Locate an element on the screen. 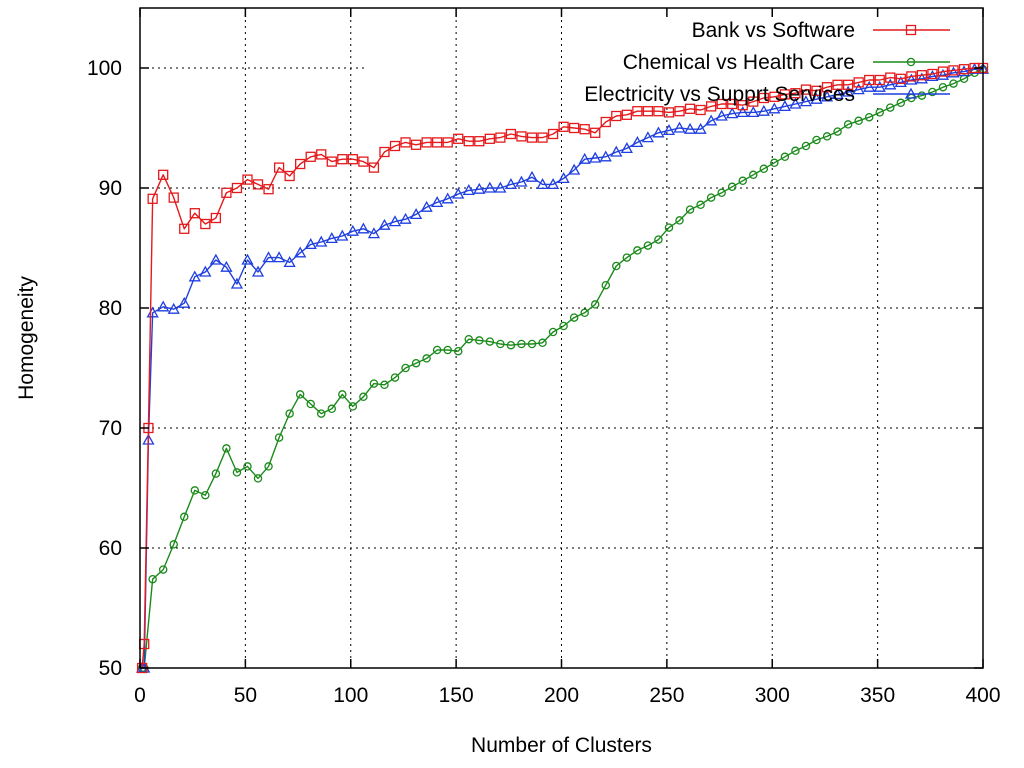  legend-label: Chemical vs Health Care is located at coordinates (739, 62).